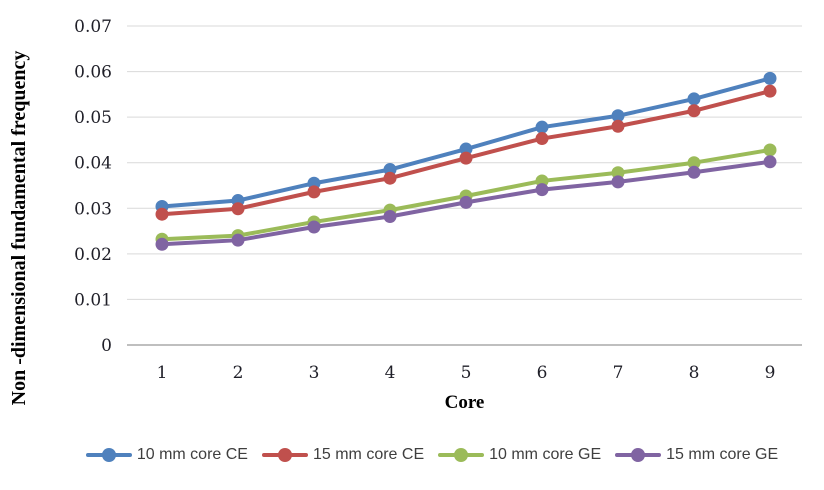 The image size is (824, 490). I want to click on y-tick-label: 0.01, so click(93, 300).